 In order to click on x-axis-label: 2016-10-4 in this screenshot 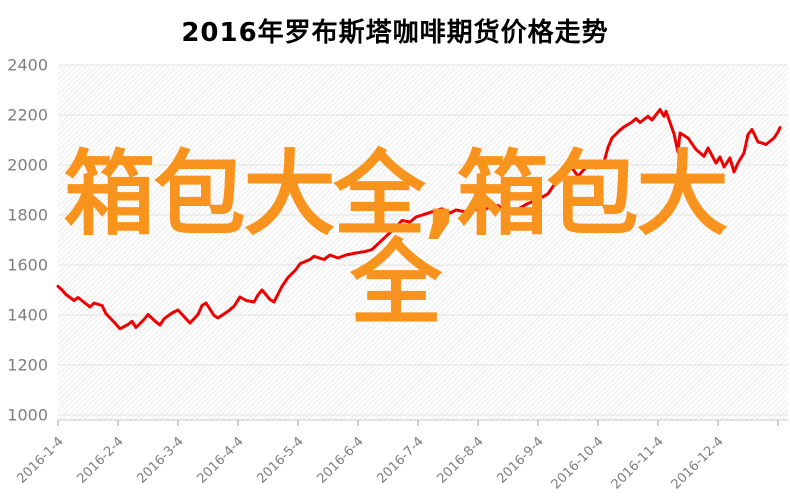, I will do `click(578, 463)`.